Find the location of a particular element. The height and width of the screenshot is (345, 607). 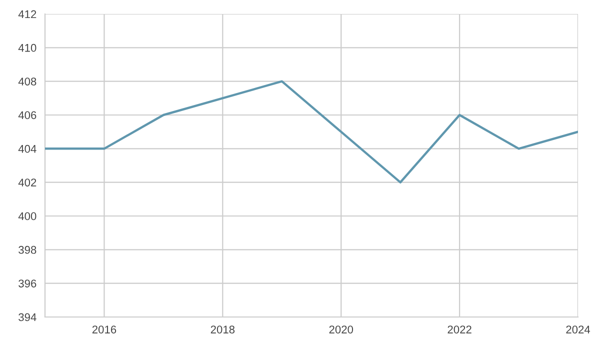

y-tick-label: 398 is located at coordinates (27, 250).